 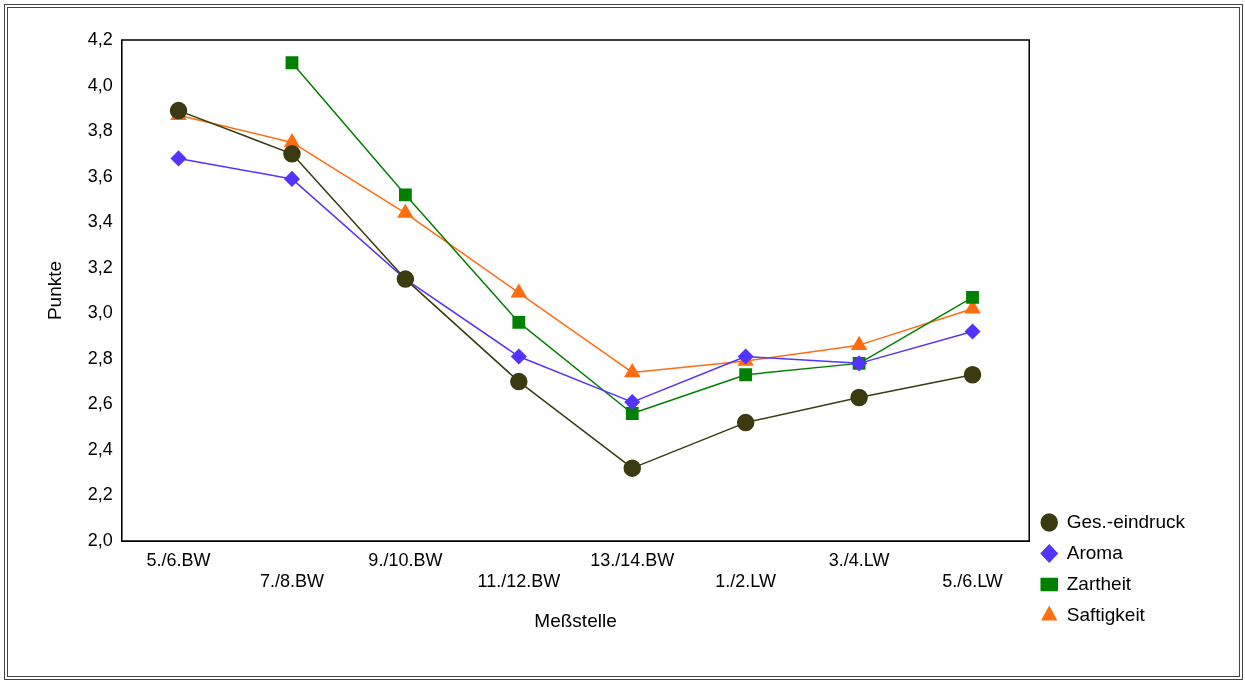 I want to click on y-tick-label: 3,2, so click(x=100, y=266).